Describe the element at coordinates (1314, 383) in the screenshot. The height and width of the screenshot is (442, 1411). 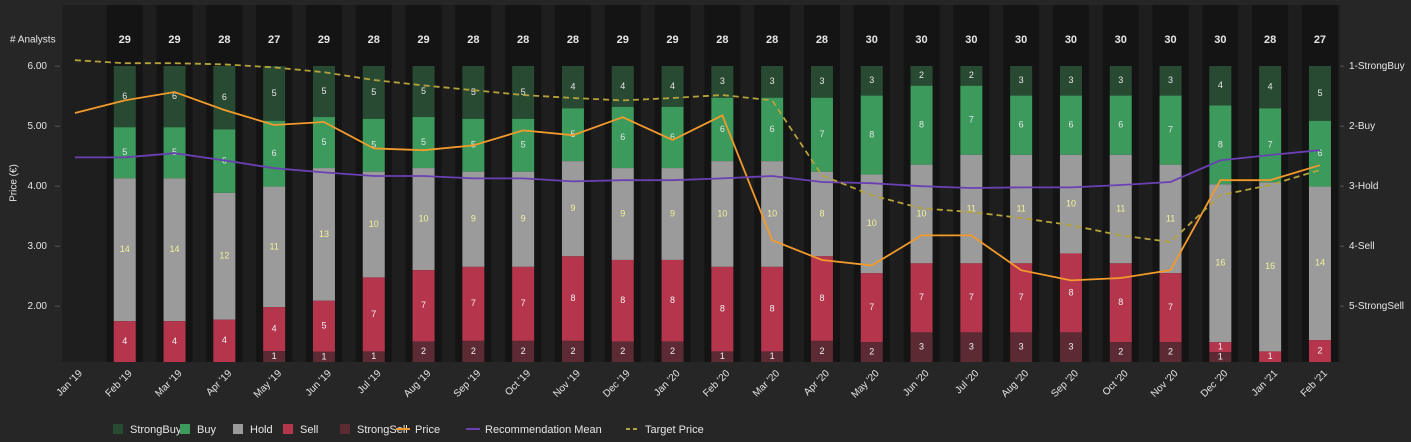
I see `x-tick-label: Feb '21` at that location.